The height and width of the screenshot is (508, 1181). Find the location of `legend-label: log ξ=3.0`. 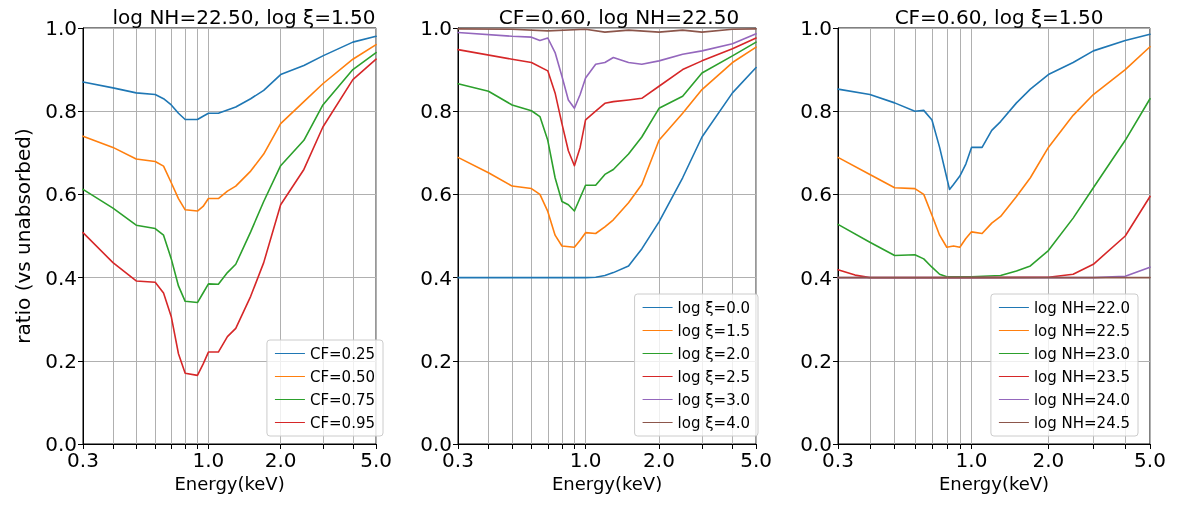

legend-label: log ξ=3.0 is located at coordinates (713, 399).